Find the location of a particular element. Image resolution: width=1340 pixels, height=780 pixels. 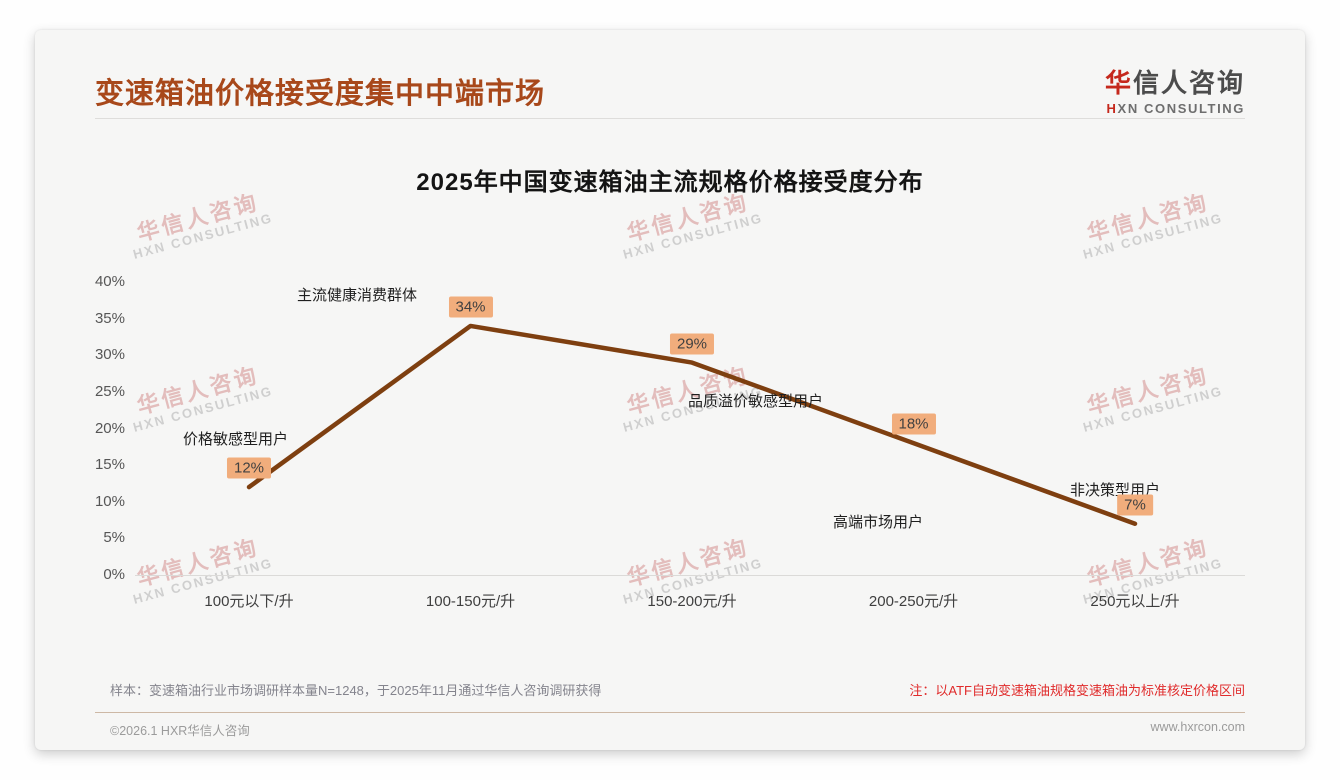

data-label-badge: 18% is located at coordinates (913, 424).